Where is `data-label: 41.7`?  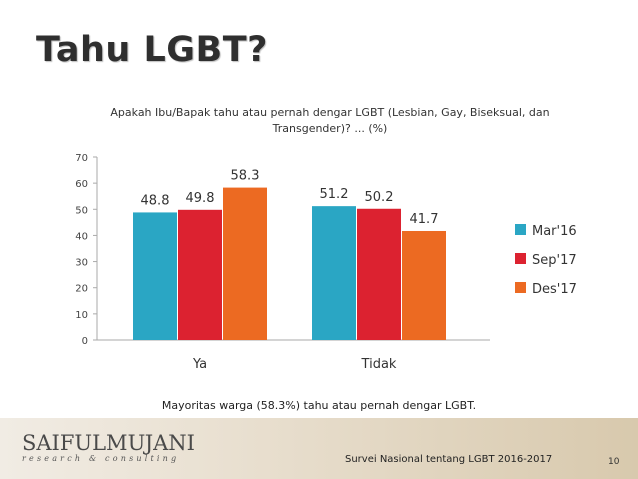 data-label: 41.7 is located at coordinates (424, 219).